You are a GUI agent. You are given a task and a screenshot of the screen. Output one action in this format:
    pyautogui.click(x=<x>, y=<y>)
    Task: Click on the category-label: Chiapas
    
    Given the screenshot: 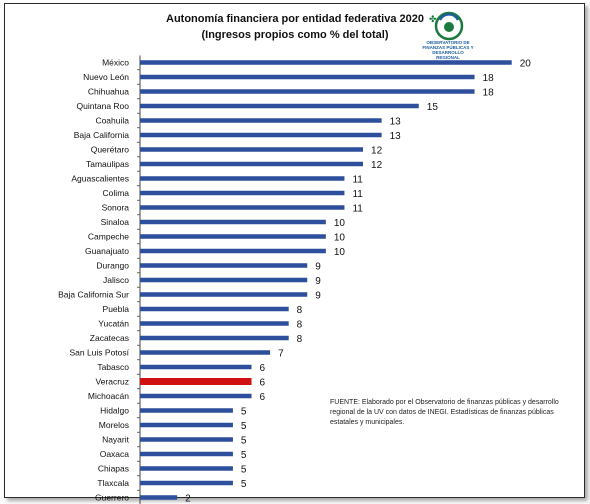 What is the action you would take?
    pyautogui.click(x=113, y=469)
    